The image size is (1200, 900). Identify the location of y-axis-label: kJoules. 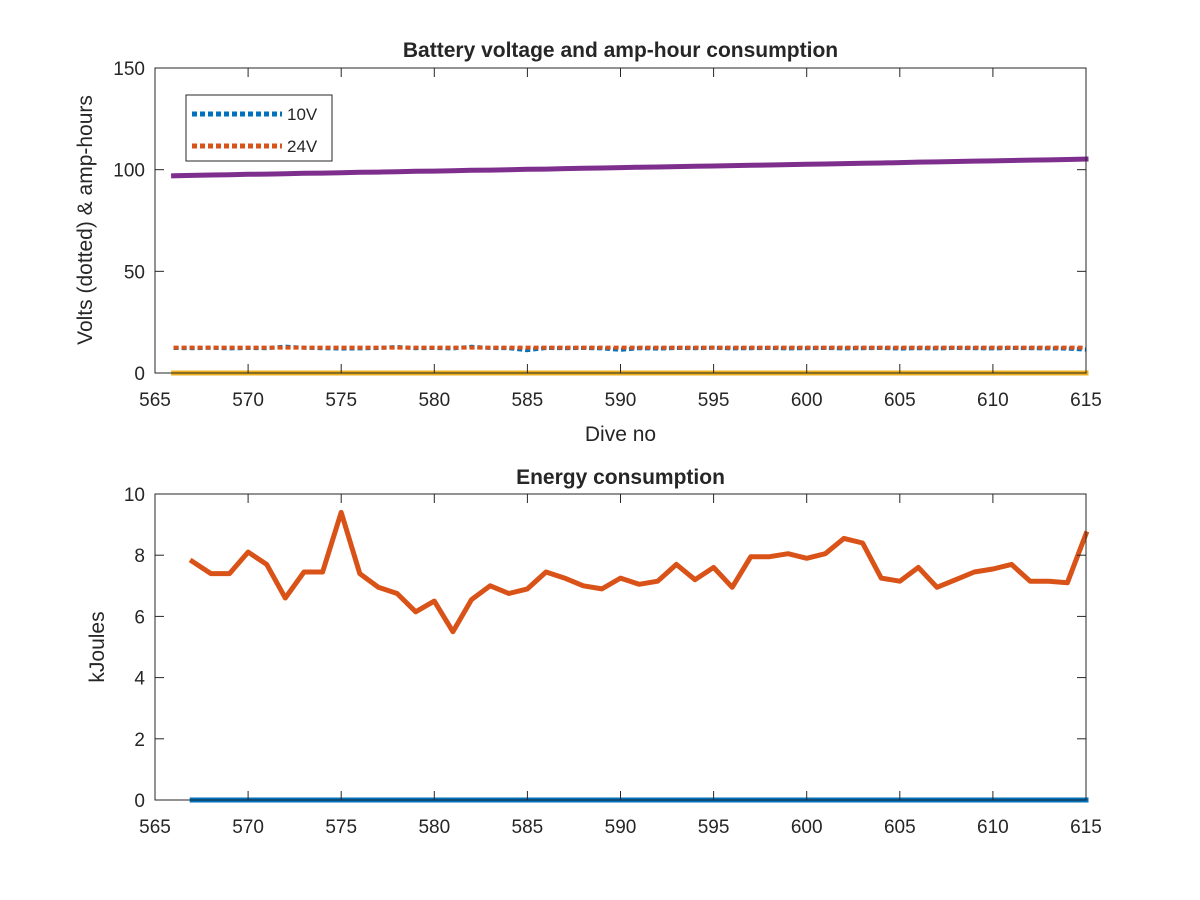
(97, 646).